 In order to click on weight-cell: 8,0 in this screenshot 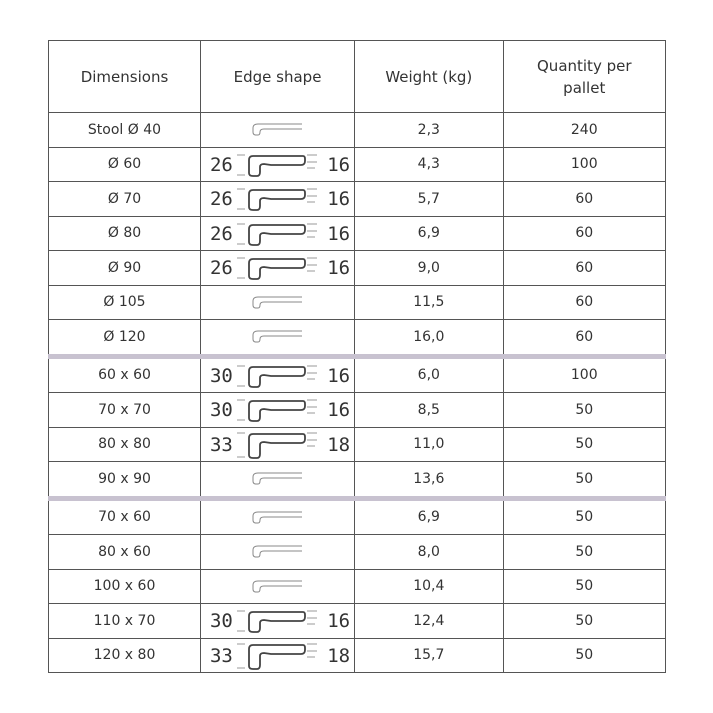, I will do `click(429, 552)`.